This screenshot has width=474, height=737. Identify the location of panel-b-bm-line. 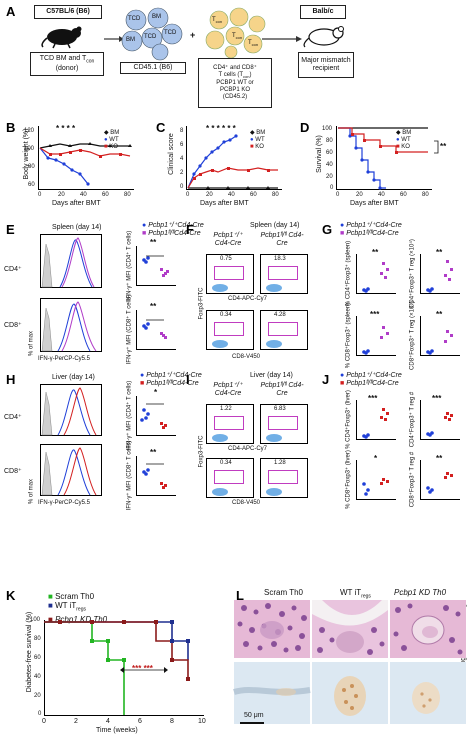
(84, 146).